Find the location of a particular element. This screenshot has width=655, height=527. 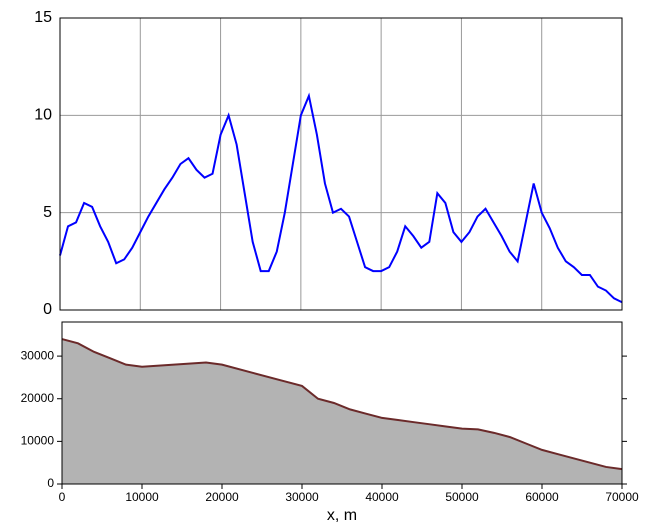

y-tick-label: 5 is located at coordinates (47, 212).